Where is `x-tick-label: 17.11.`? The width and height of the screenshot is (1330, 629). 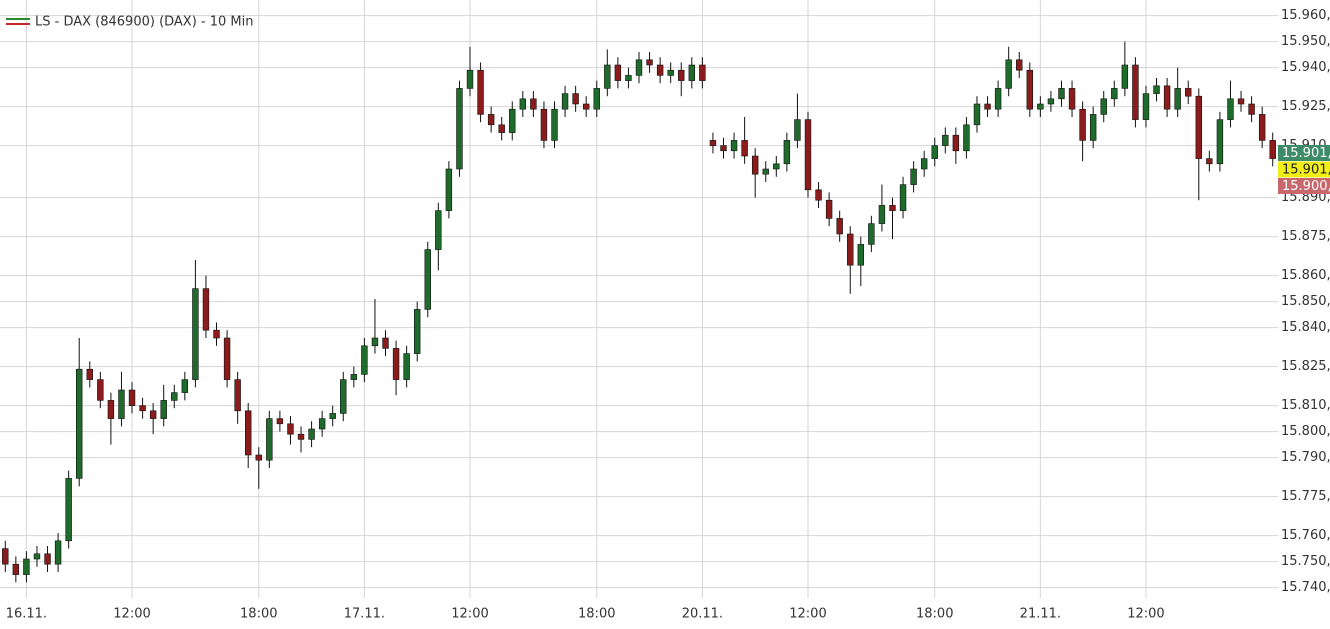 x-tick-label: 17.11. is located at coordinates (364, 614).